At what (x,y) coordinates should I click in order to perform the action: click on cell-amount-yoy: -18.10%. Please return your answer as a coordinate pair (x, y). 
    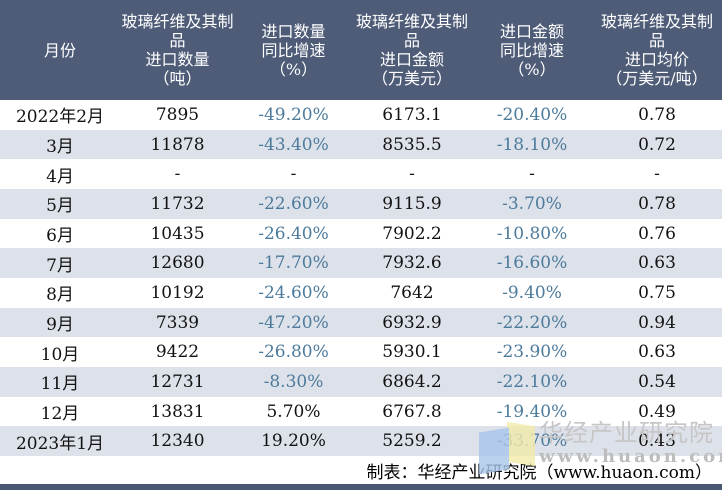
    Looking at the image, I should click on (532, 144).